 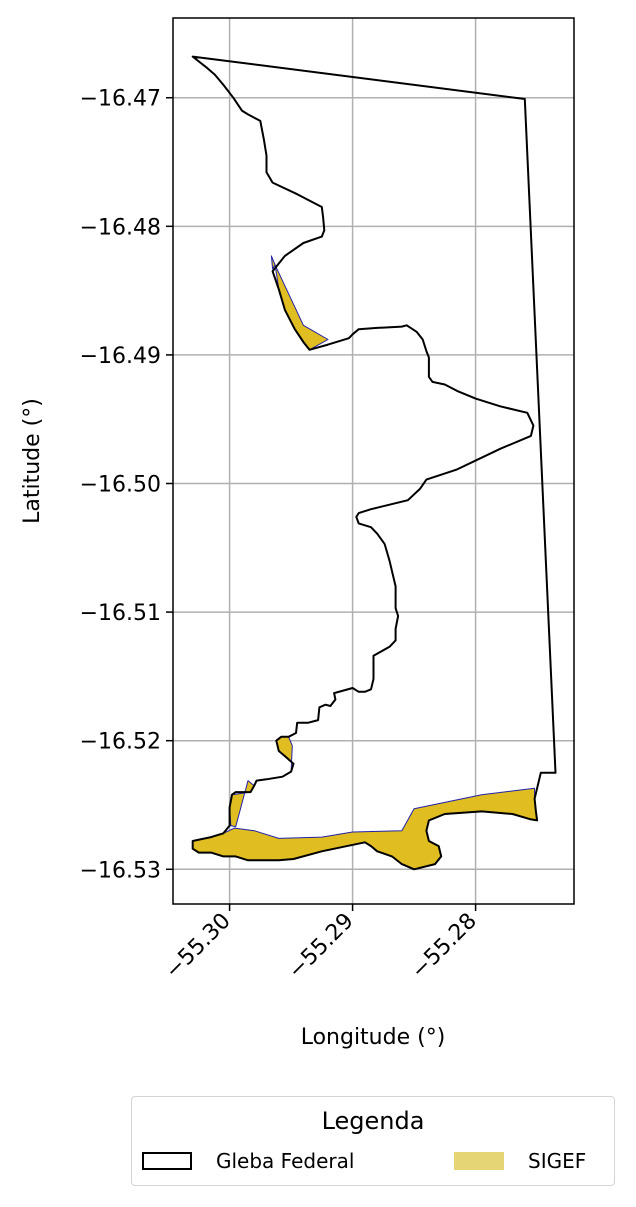 I want to click on x-tick-label: −55.30, so click(x=198, y=946).